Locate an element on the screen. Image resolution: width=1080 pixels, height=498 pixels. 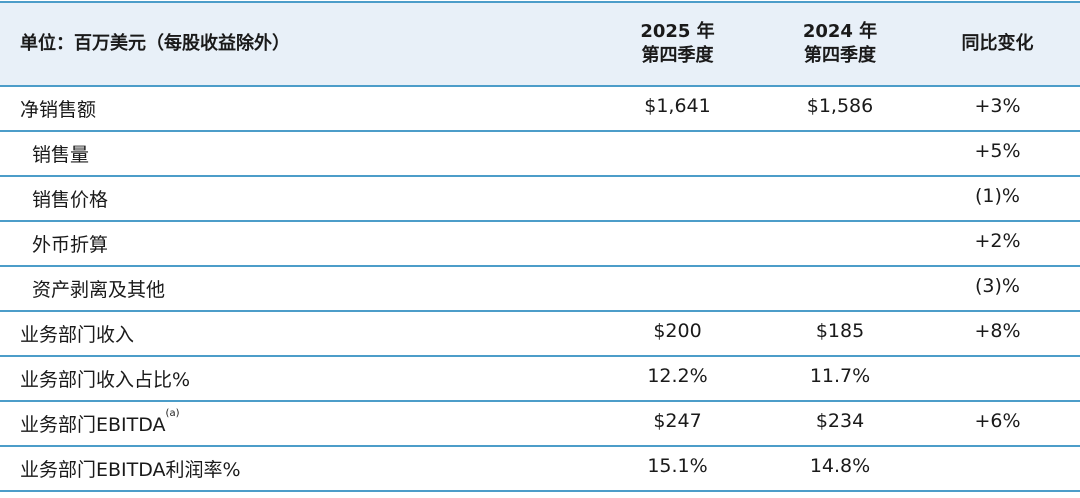
table-row: 销售价格 (1)% is located at coordinates (540, 199).